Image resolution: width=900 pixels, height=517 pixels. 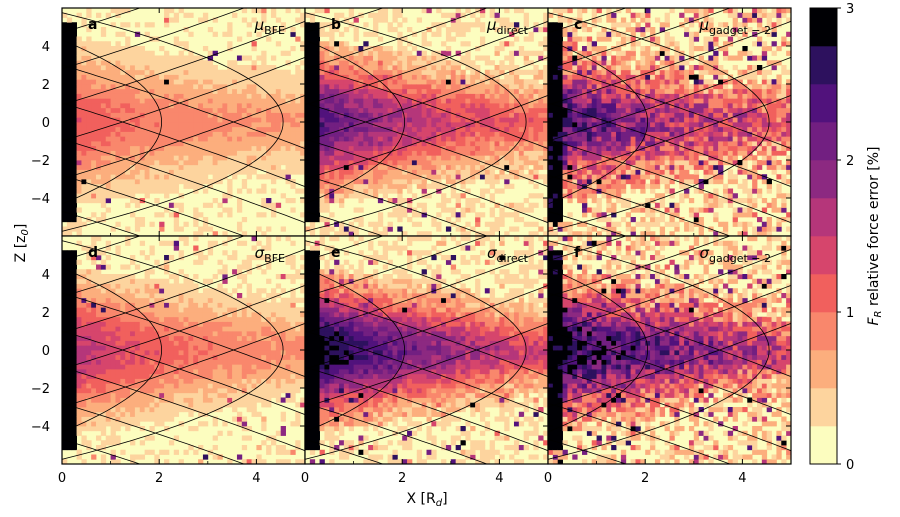 I want to click on heatmap-cells, so click(x=669, y=122).